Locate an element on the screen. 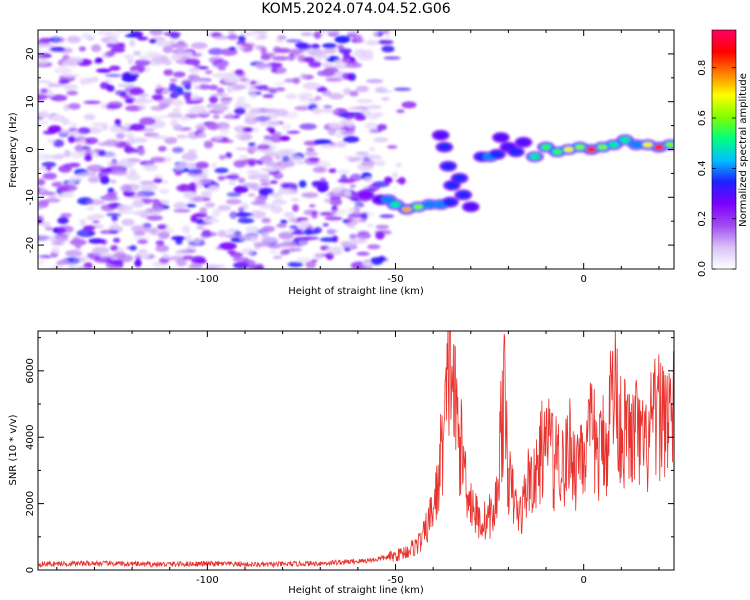 This screenshot has width=750, height=600. signal-point is located at coordinates (636, 144).